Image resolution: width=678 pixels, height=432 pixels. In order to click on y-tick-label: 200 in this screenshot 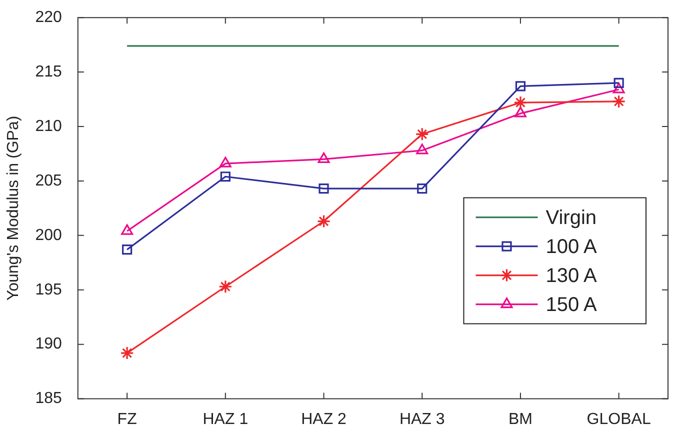, I will do `click(48, 235)`.